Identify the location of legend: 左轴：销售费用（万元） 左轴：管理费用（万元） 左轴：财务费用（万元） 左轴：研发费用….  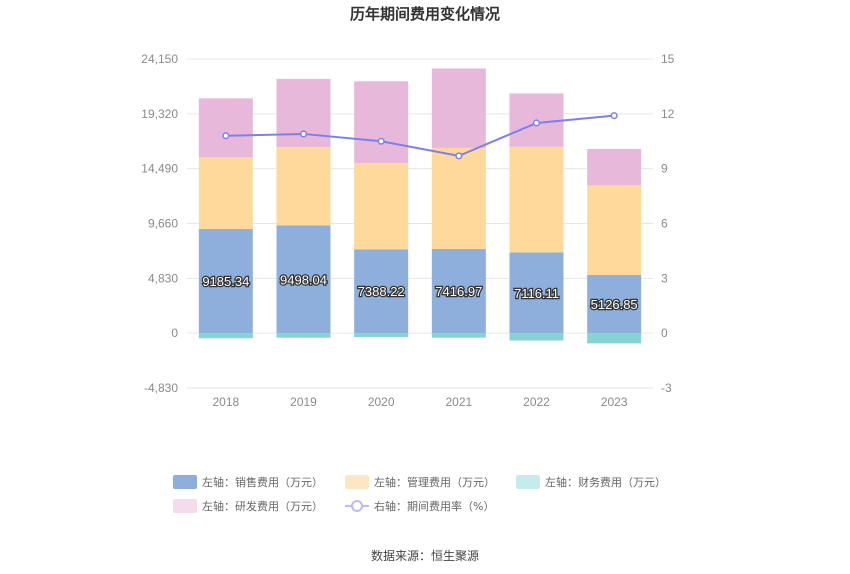
(419, 494).